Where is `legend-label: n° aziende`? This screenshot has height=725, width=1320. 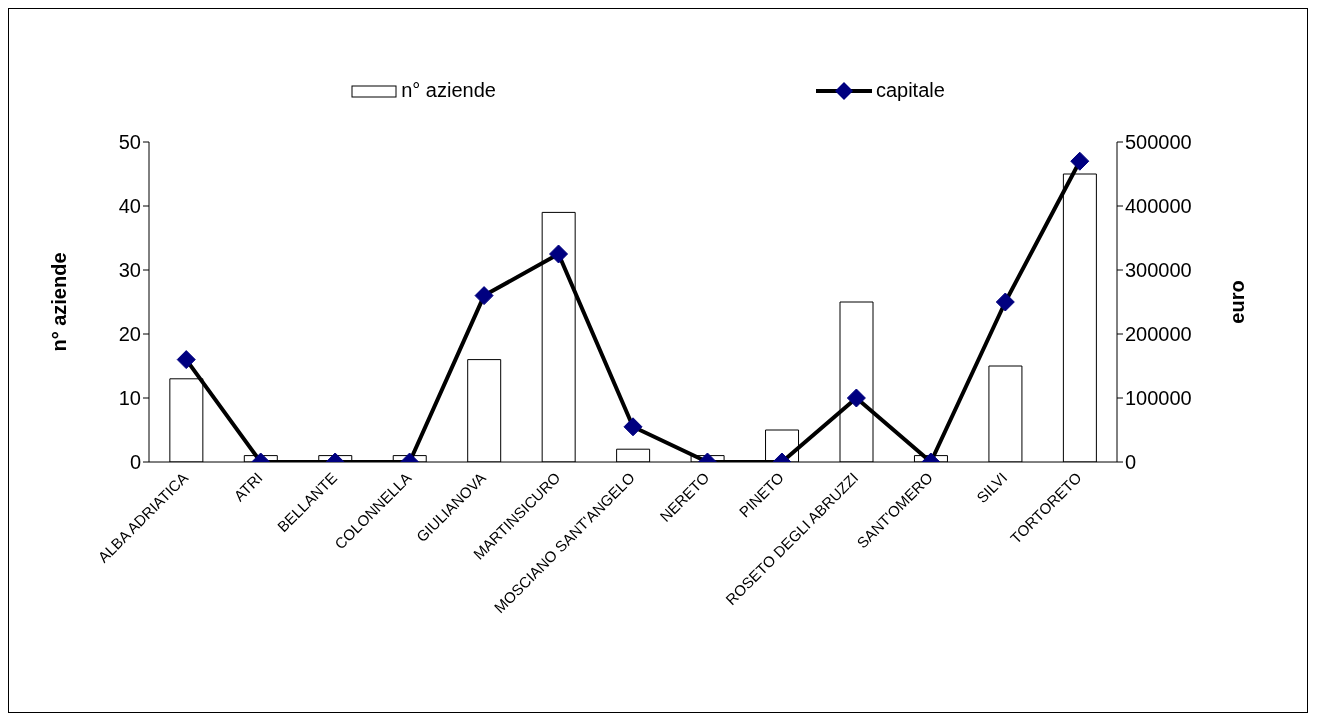
legend-label: n° aziende is located at coordinates (448, 90).